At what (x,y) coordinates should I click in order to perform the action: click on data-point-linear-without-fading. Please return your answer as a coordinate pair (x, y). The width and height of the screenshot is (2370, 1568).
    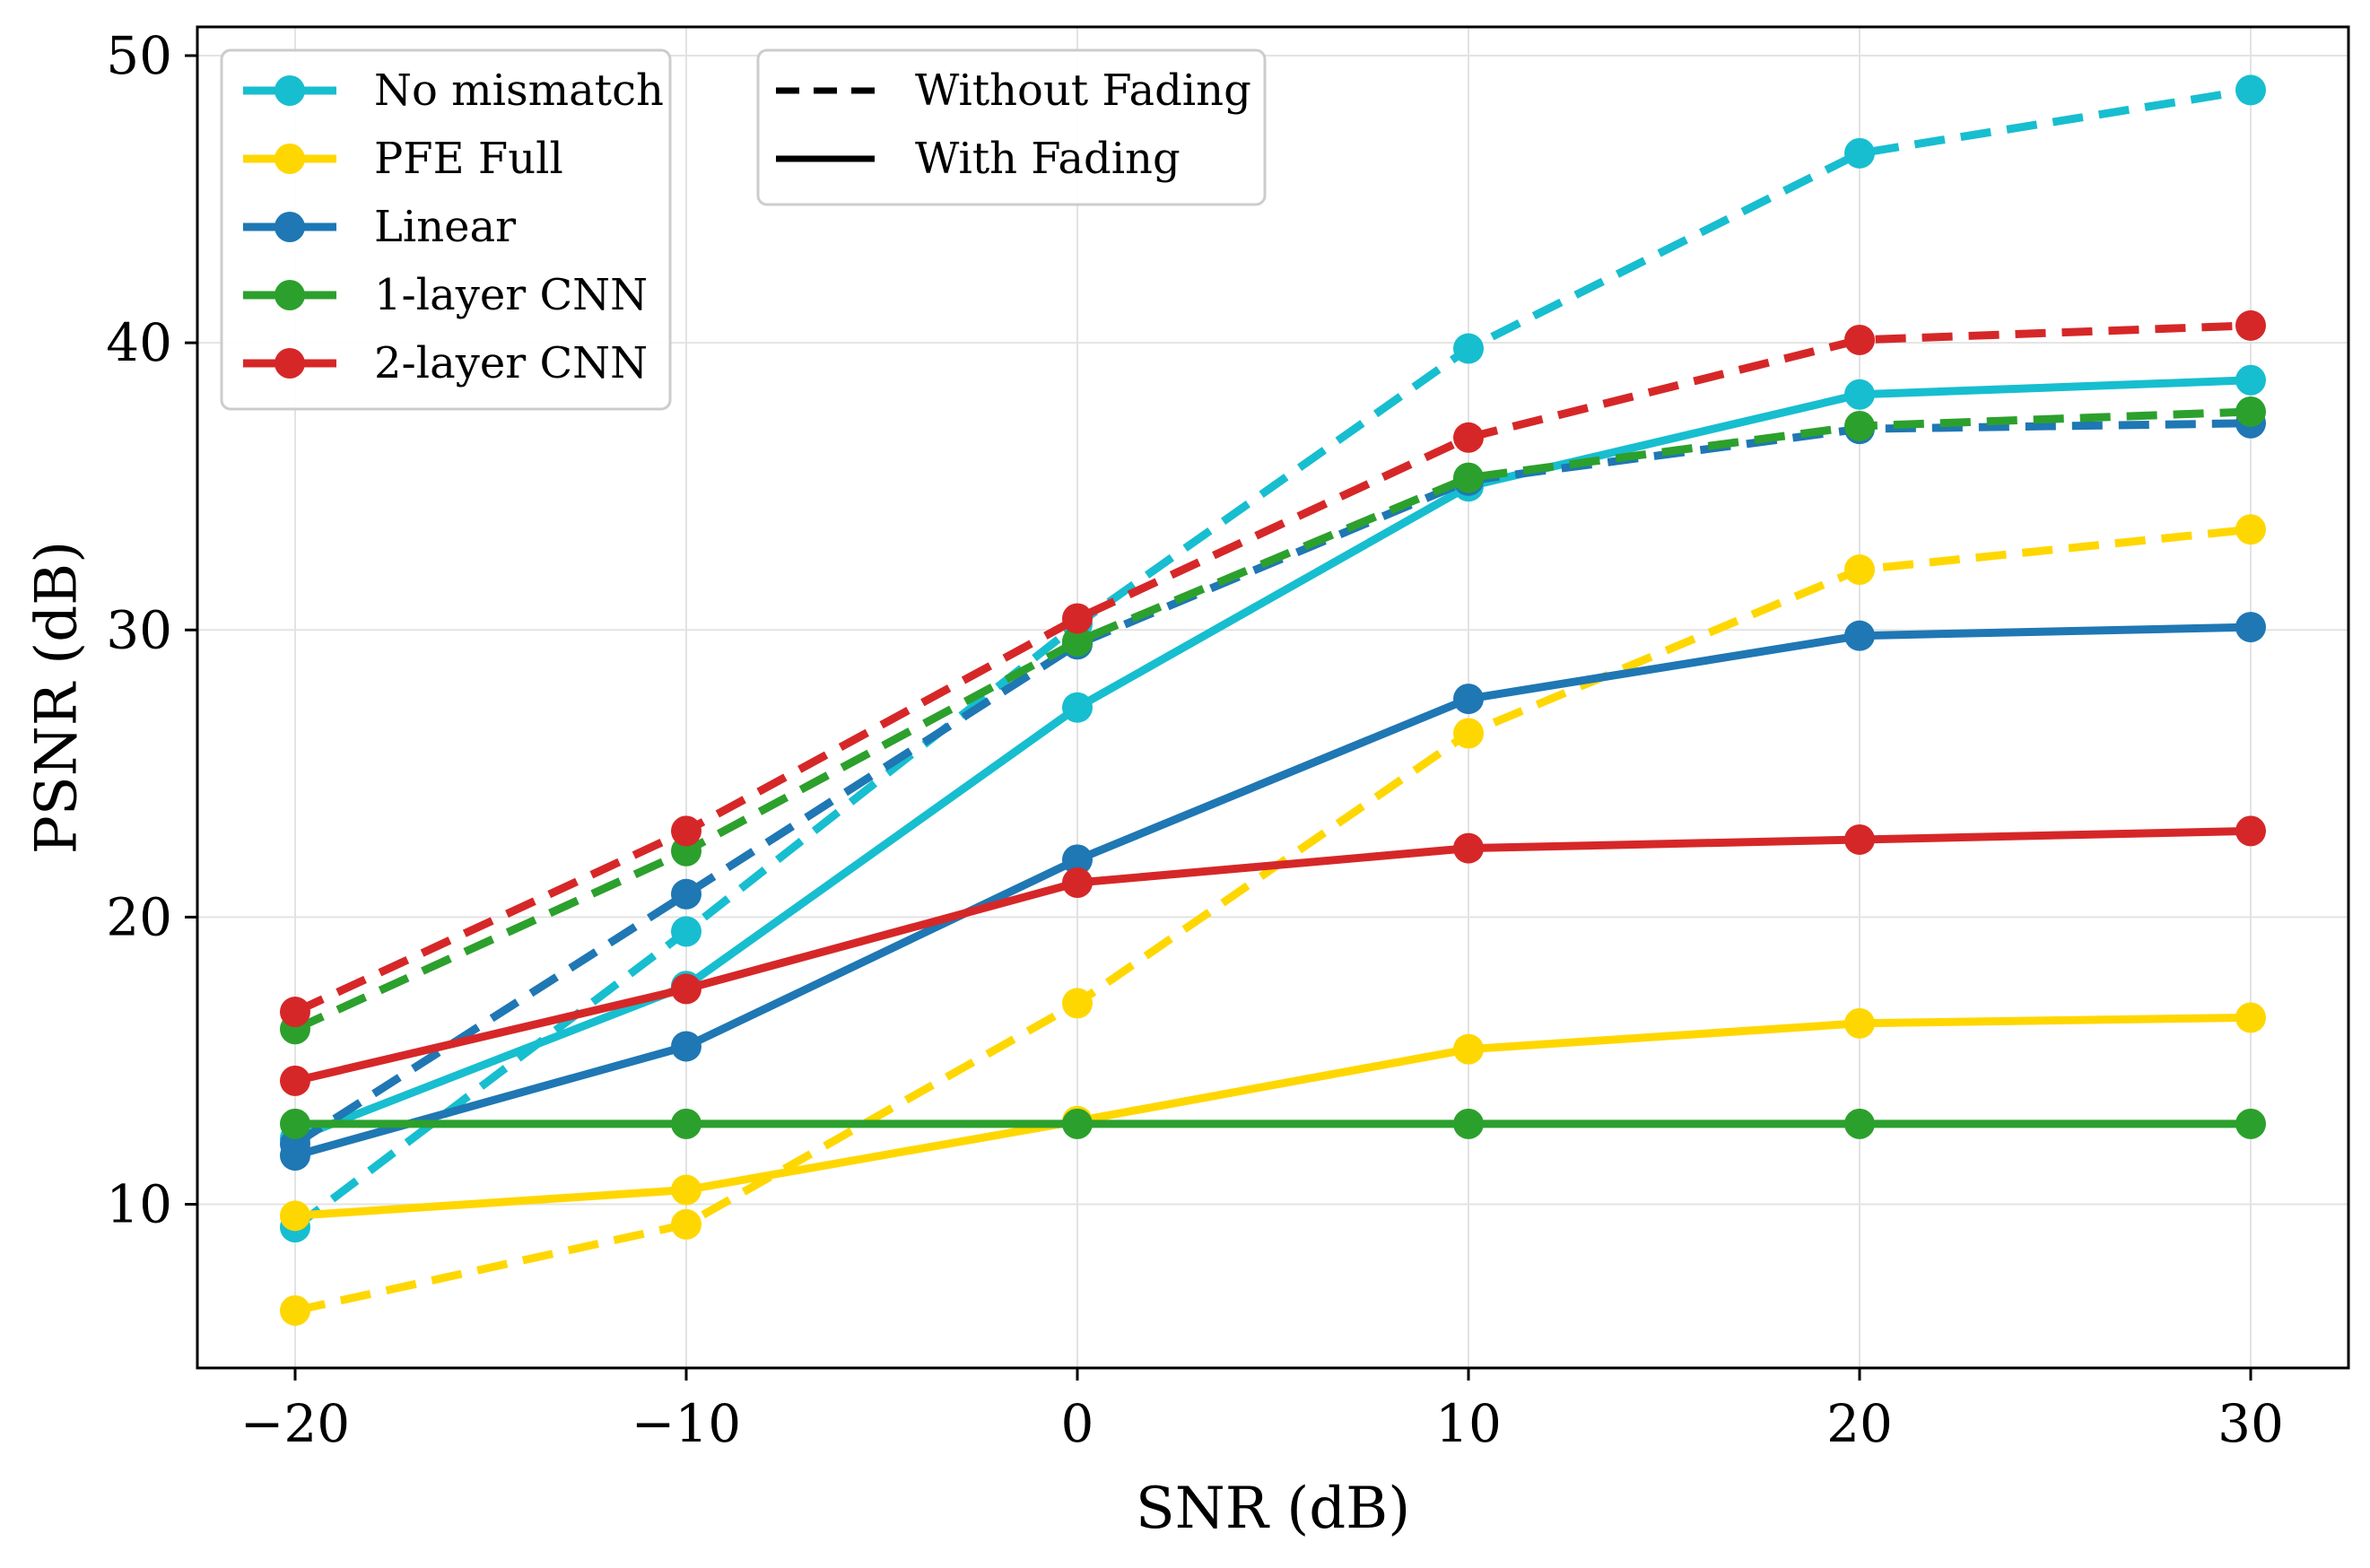
    Looking at the image, I should click on (686, 894).